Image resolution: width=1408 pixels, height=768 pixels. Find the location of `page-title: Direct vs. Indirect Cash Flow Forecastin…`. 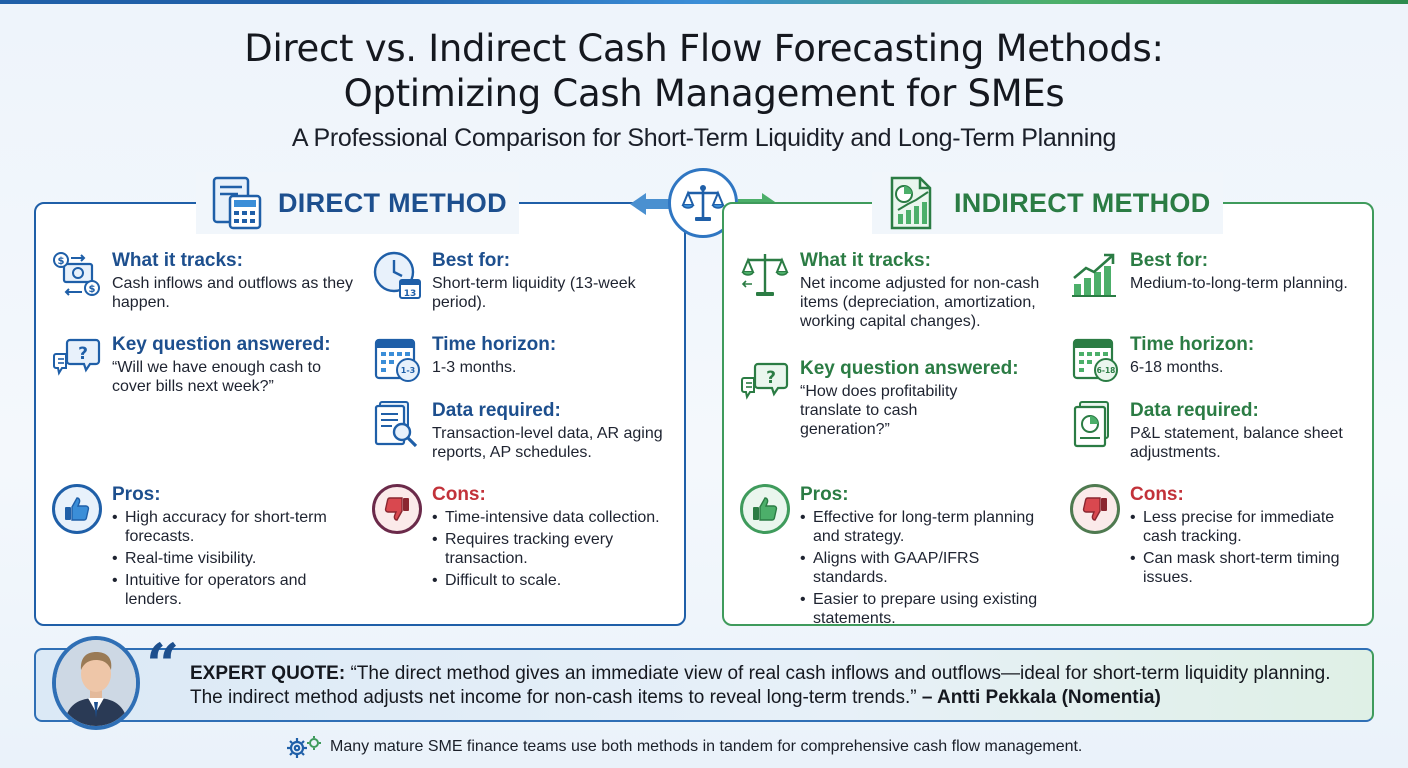

page-title: Direct vs. Indirect Cash Flow Forecastin… is located at coordinates (704, 71).